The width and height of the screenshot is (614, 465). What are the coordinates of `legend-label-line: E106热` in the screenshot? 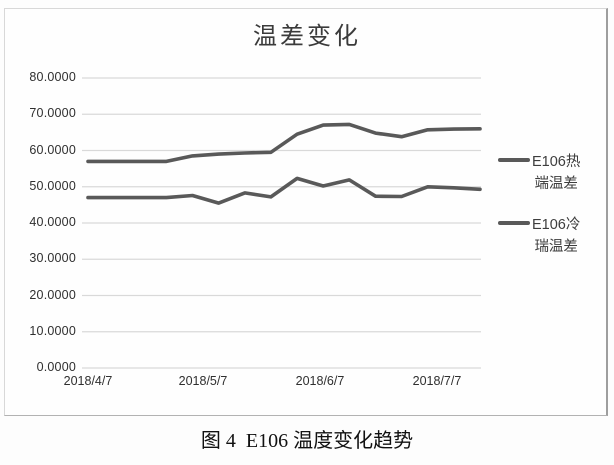 It's located at (556, 162).